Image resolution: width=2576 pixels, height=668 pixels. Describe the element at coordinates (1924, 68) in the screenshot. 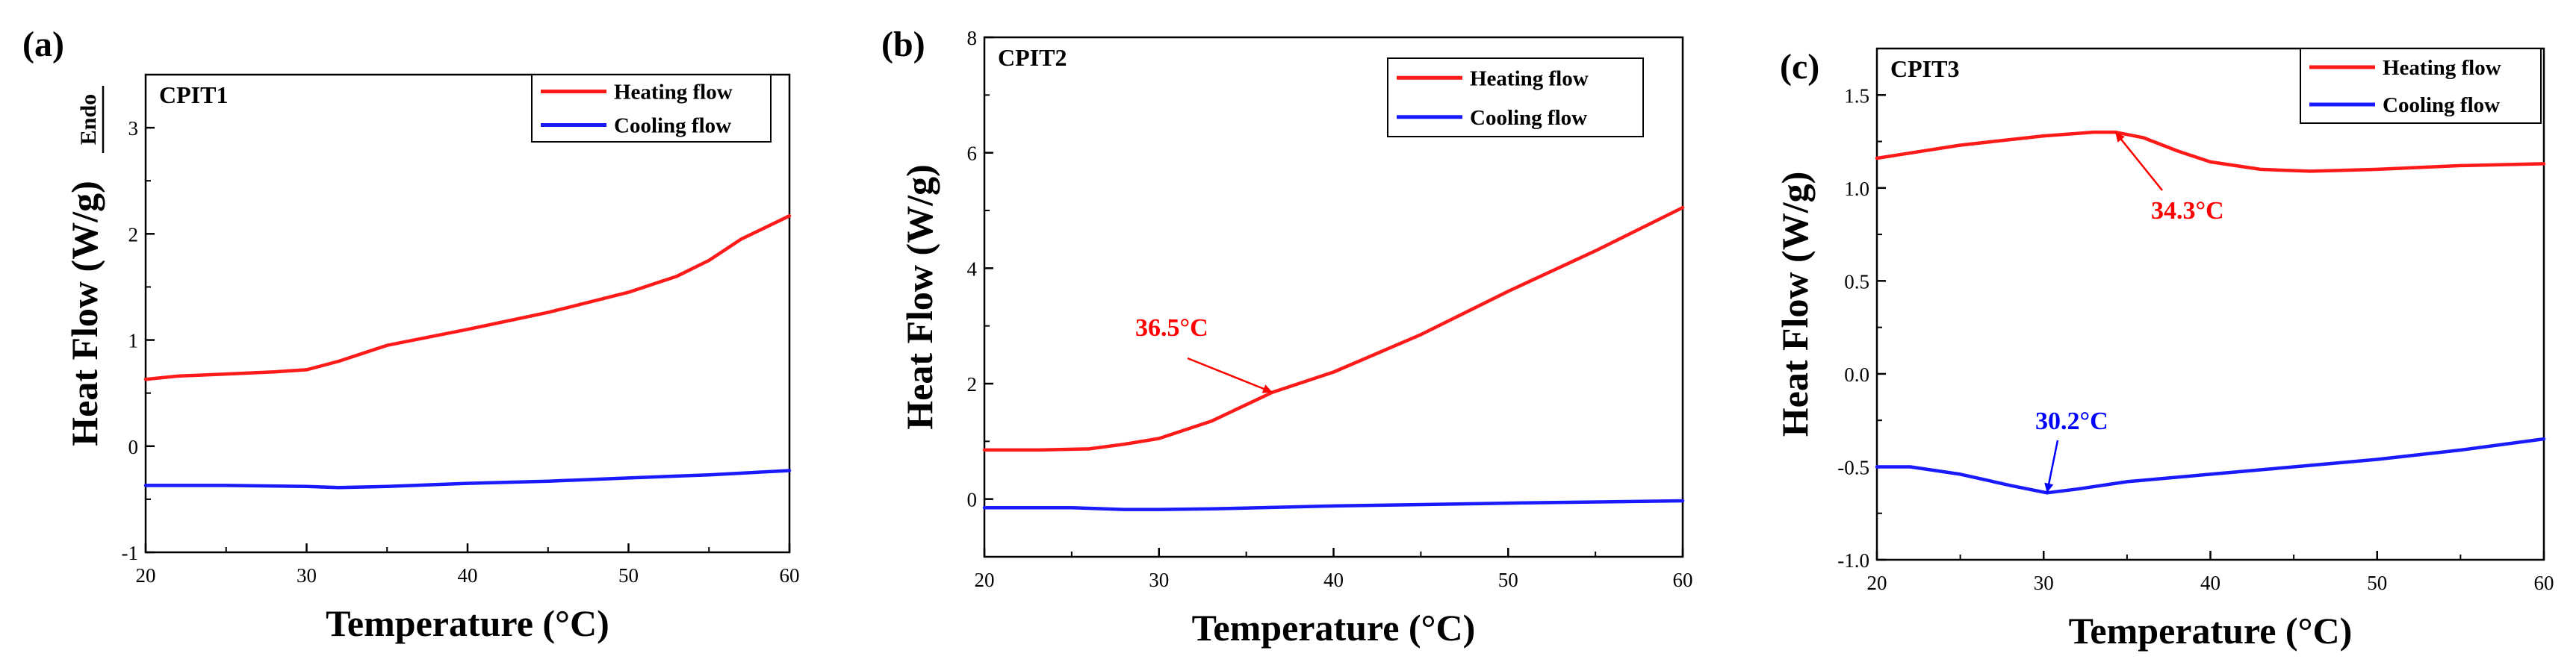

I see `sample-title: CPIT3` at that location.